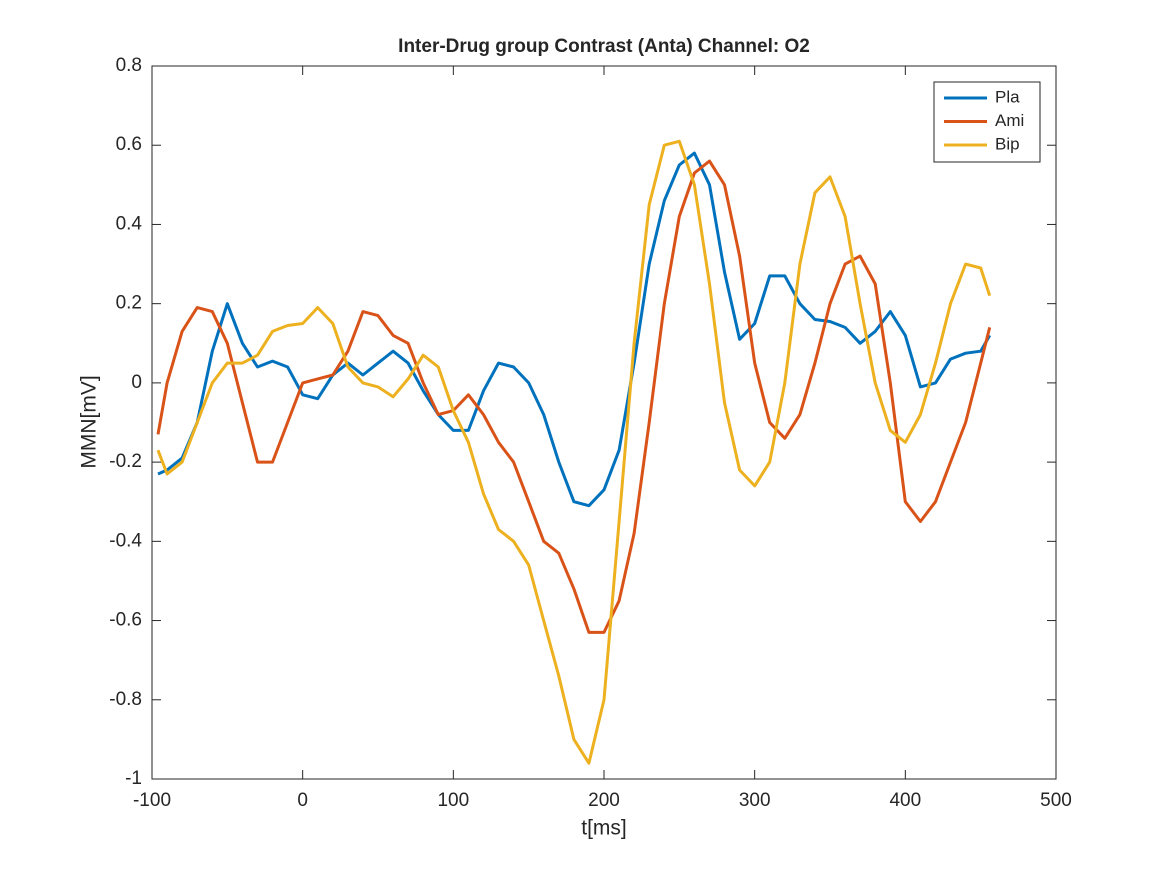  What do you see at coordinates (1056, 800) in the screenshot?
I see `x-tick-label: 500` at bounding box center [1056, 800].